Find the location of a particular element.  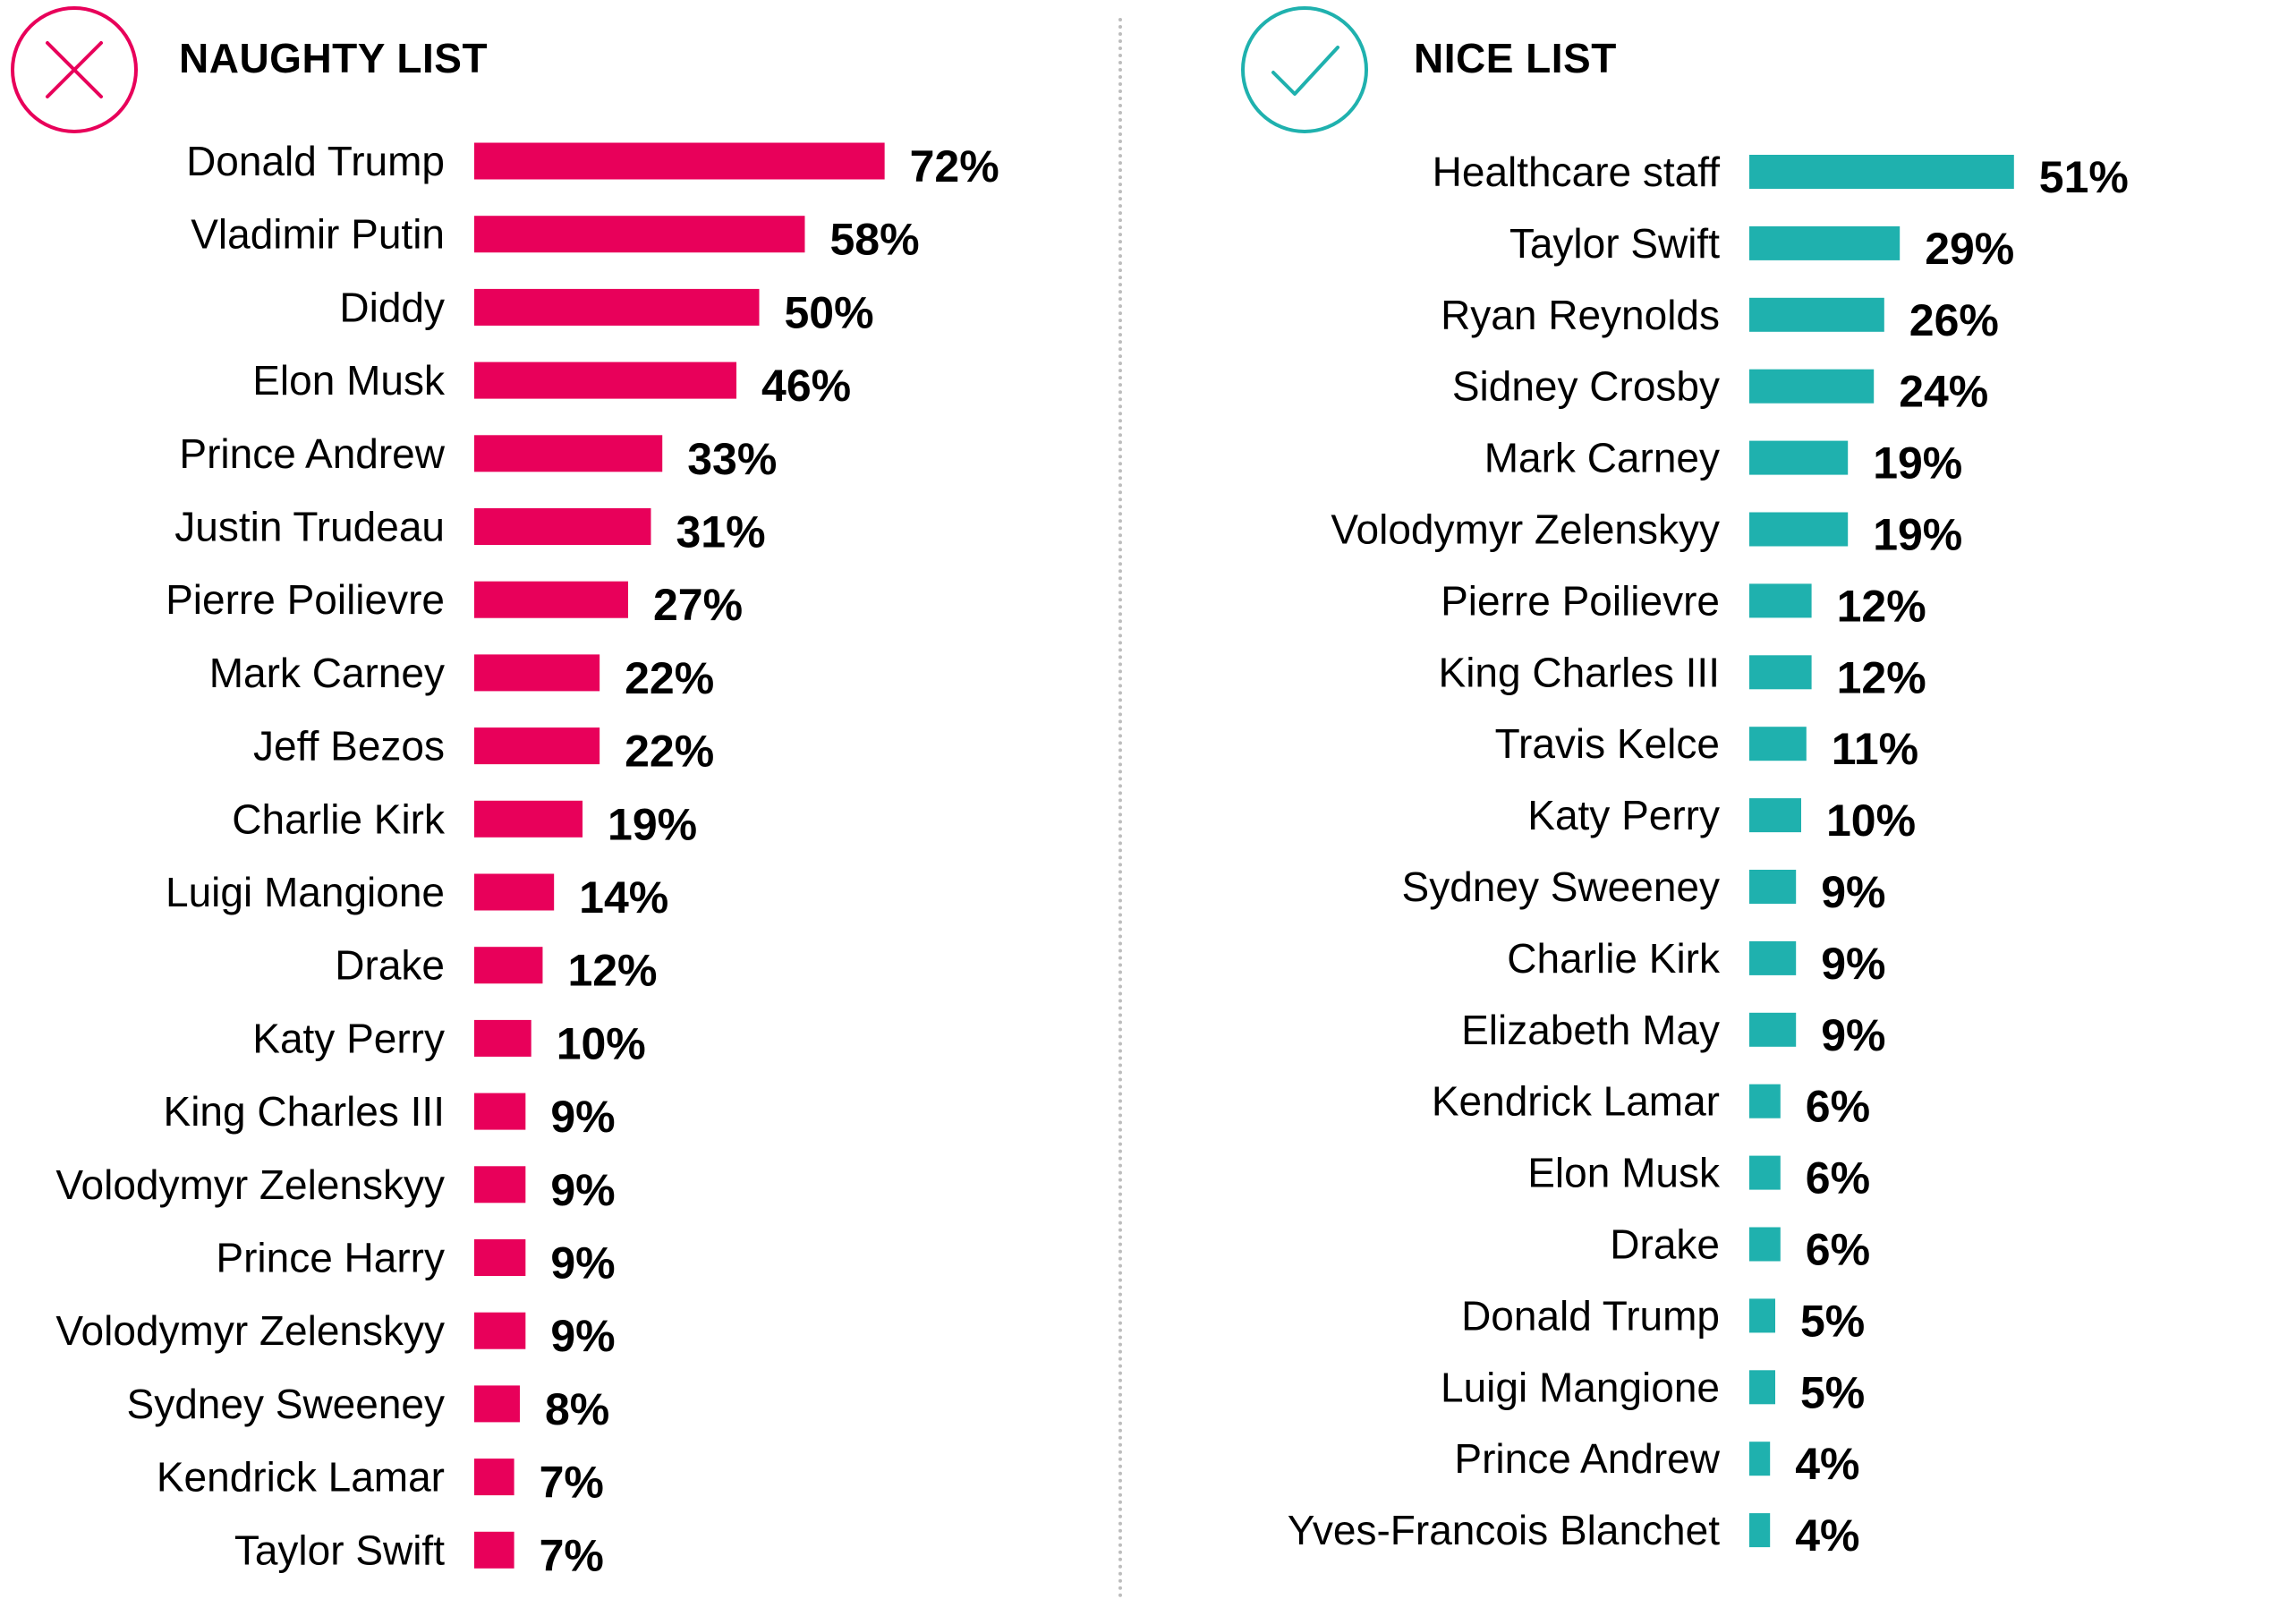

category-label: Elizabeth May is located at coordinates (1590, 1030).